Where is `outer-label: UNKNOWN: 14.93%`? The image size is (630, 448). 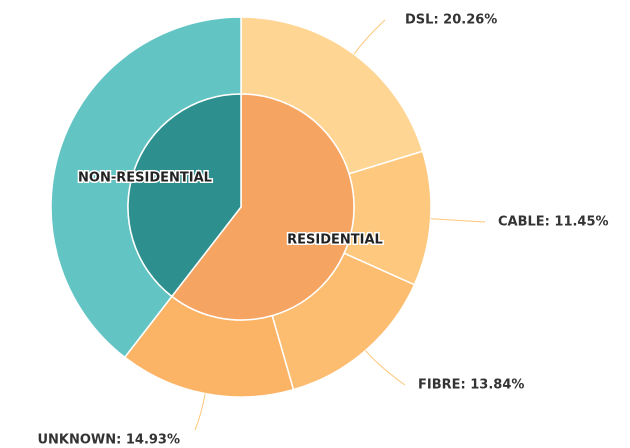 outer-label: UNKNOWN: 14.93% is located at coordinates (108, 440).